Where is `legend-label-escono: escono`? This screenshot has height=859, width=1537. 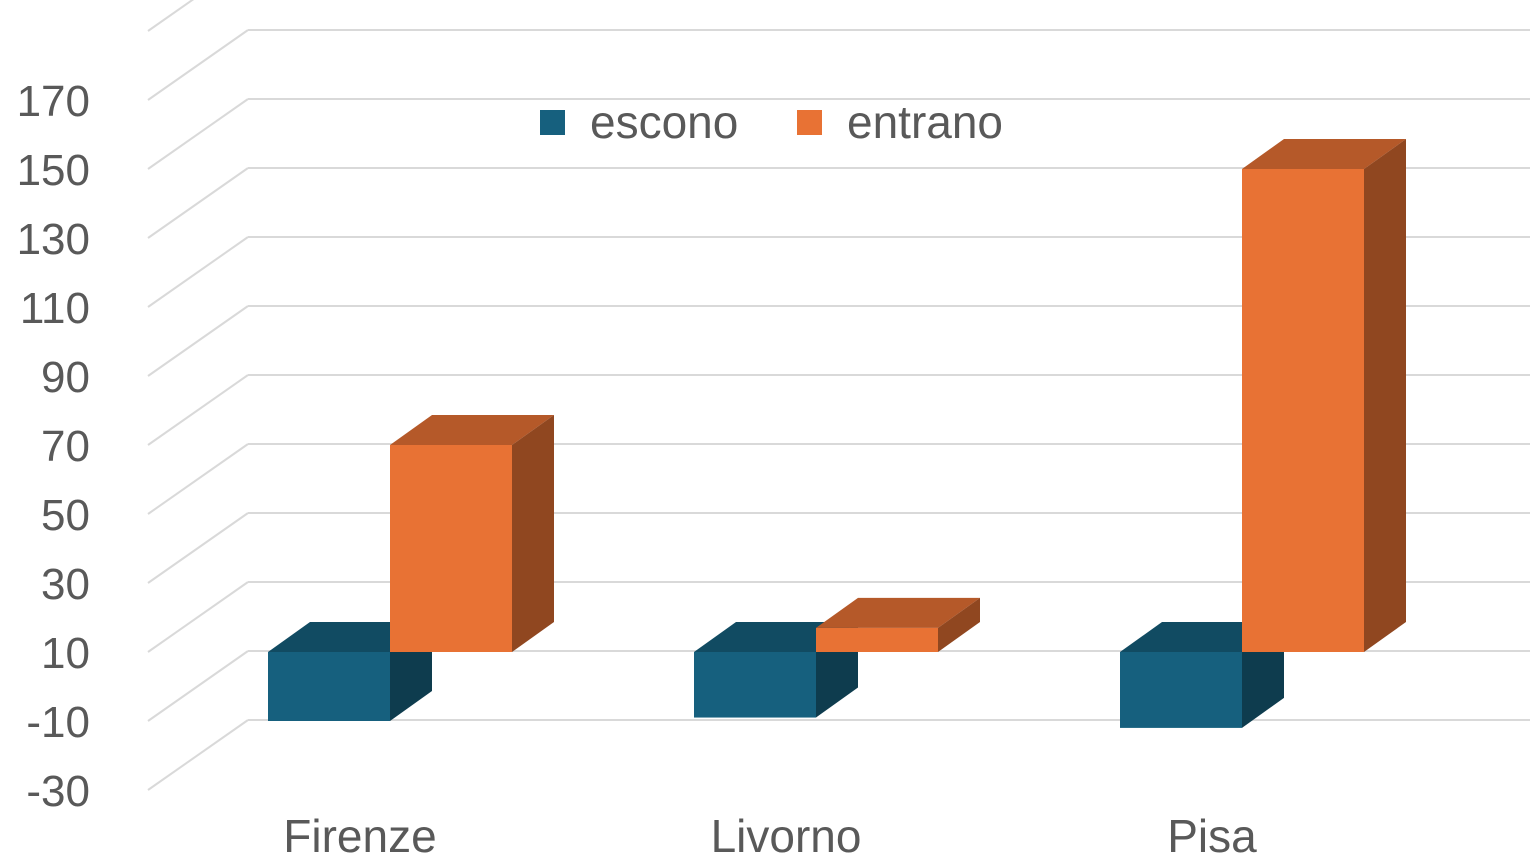
legend-label-escono: escono is located at coordinates (664, 122).